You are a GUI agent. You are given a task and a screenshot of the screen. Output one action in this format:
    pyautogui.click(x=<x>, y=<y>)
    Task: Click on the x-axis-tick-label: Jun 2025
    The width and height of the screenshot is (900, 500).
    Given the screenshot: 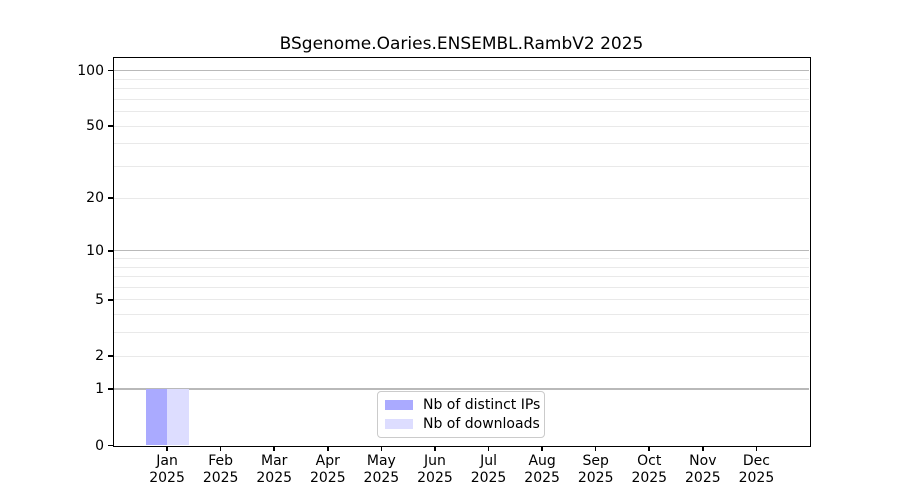 What is the action you would take?
    pyautogui.click(x=435, y=469)
    